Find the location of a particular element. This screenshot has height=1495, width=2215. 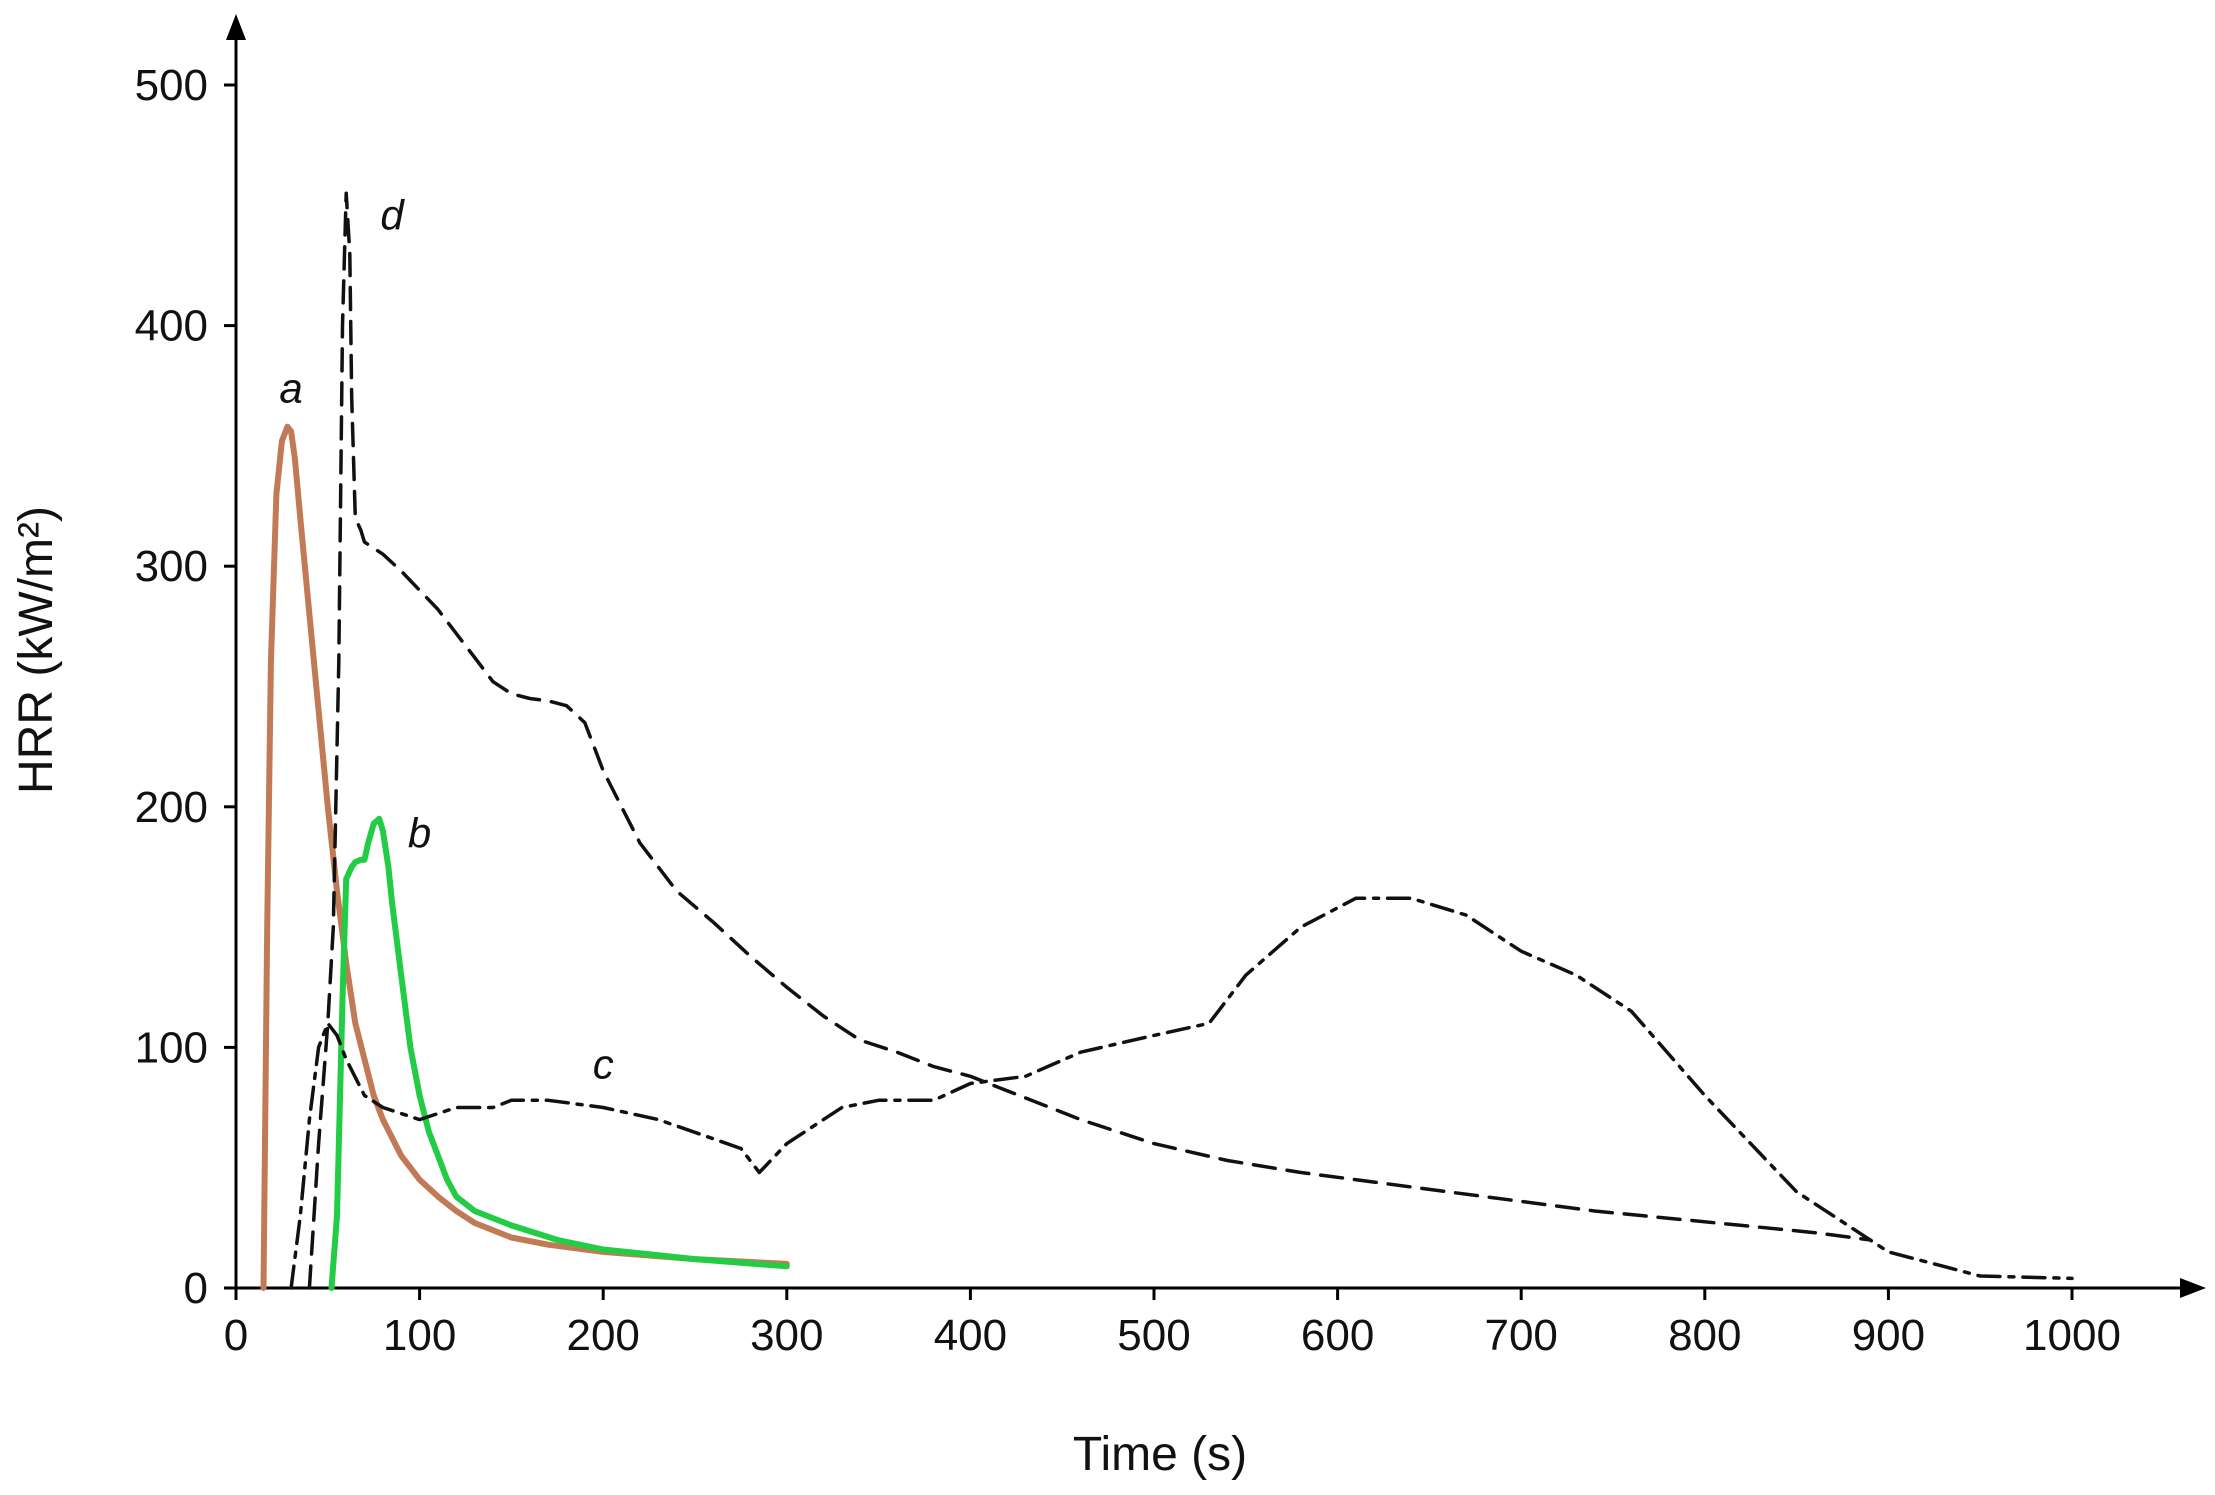

x-tick-label: 300 is located at coordinates (786, 1335).